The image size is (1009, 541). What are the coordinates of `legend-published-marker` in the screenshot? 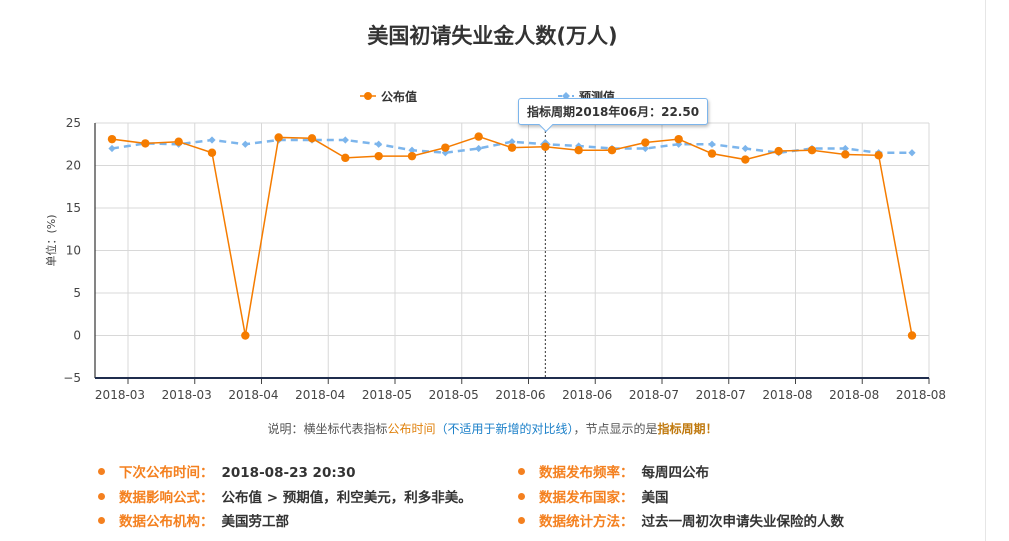 It's located at (368, 96).